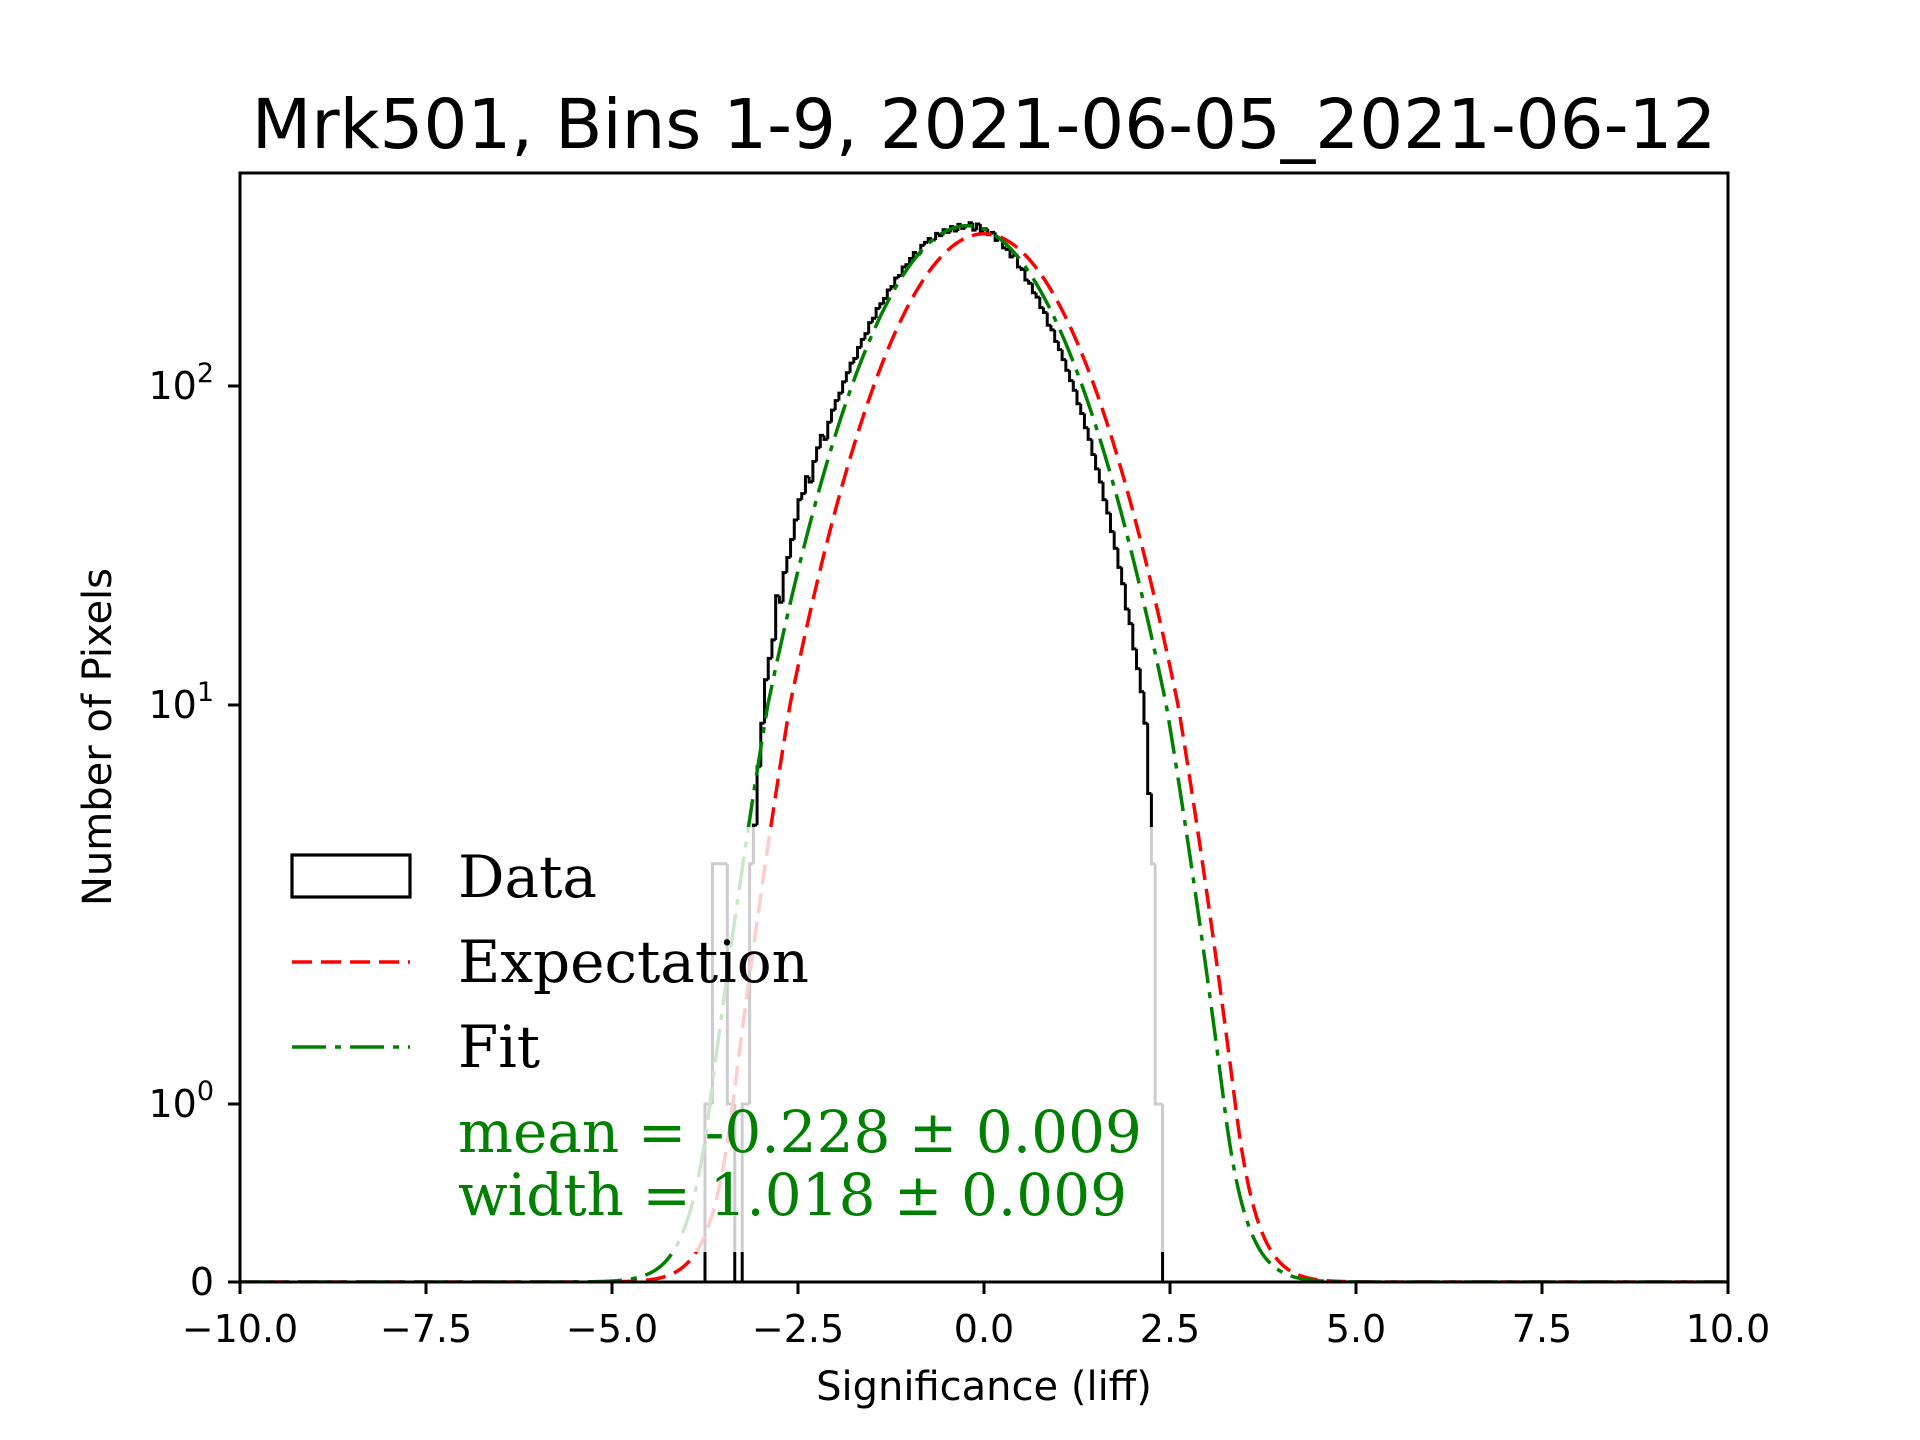 The image size is (1920, 1440). Describe the element at coordinates (205, 1091) in the screenshot. I see `y-tick-label-exponent: 0` at that location.